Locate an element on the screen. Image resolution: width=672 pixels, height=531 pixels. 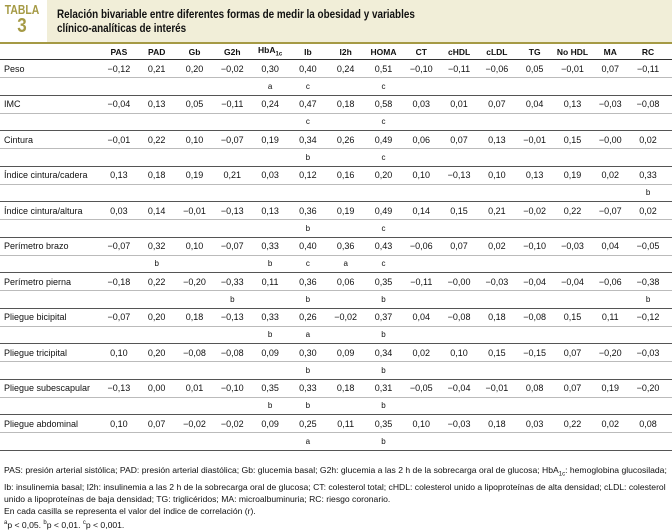
correlation-value: 0,14 is located at coordinates (421, 210).